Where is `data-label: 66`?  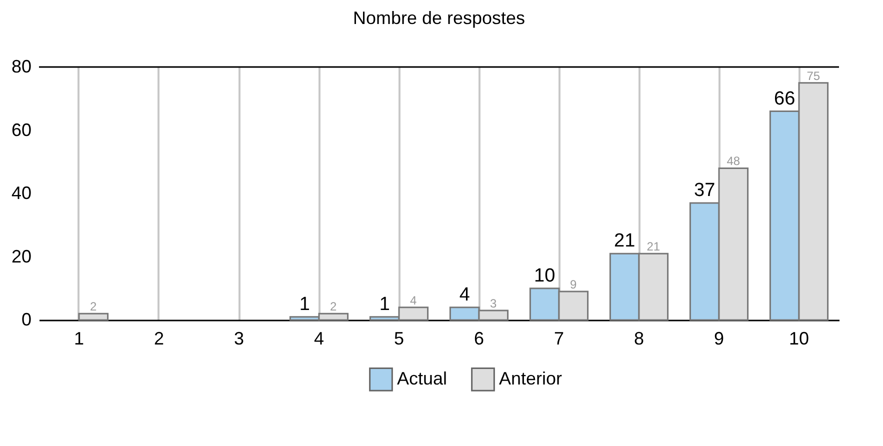 data-label: 66 is located at coordinates (785, 99).